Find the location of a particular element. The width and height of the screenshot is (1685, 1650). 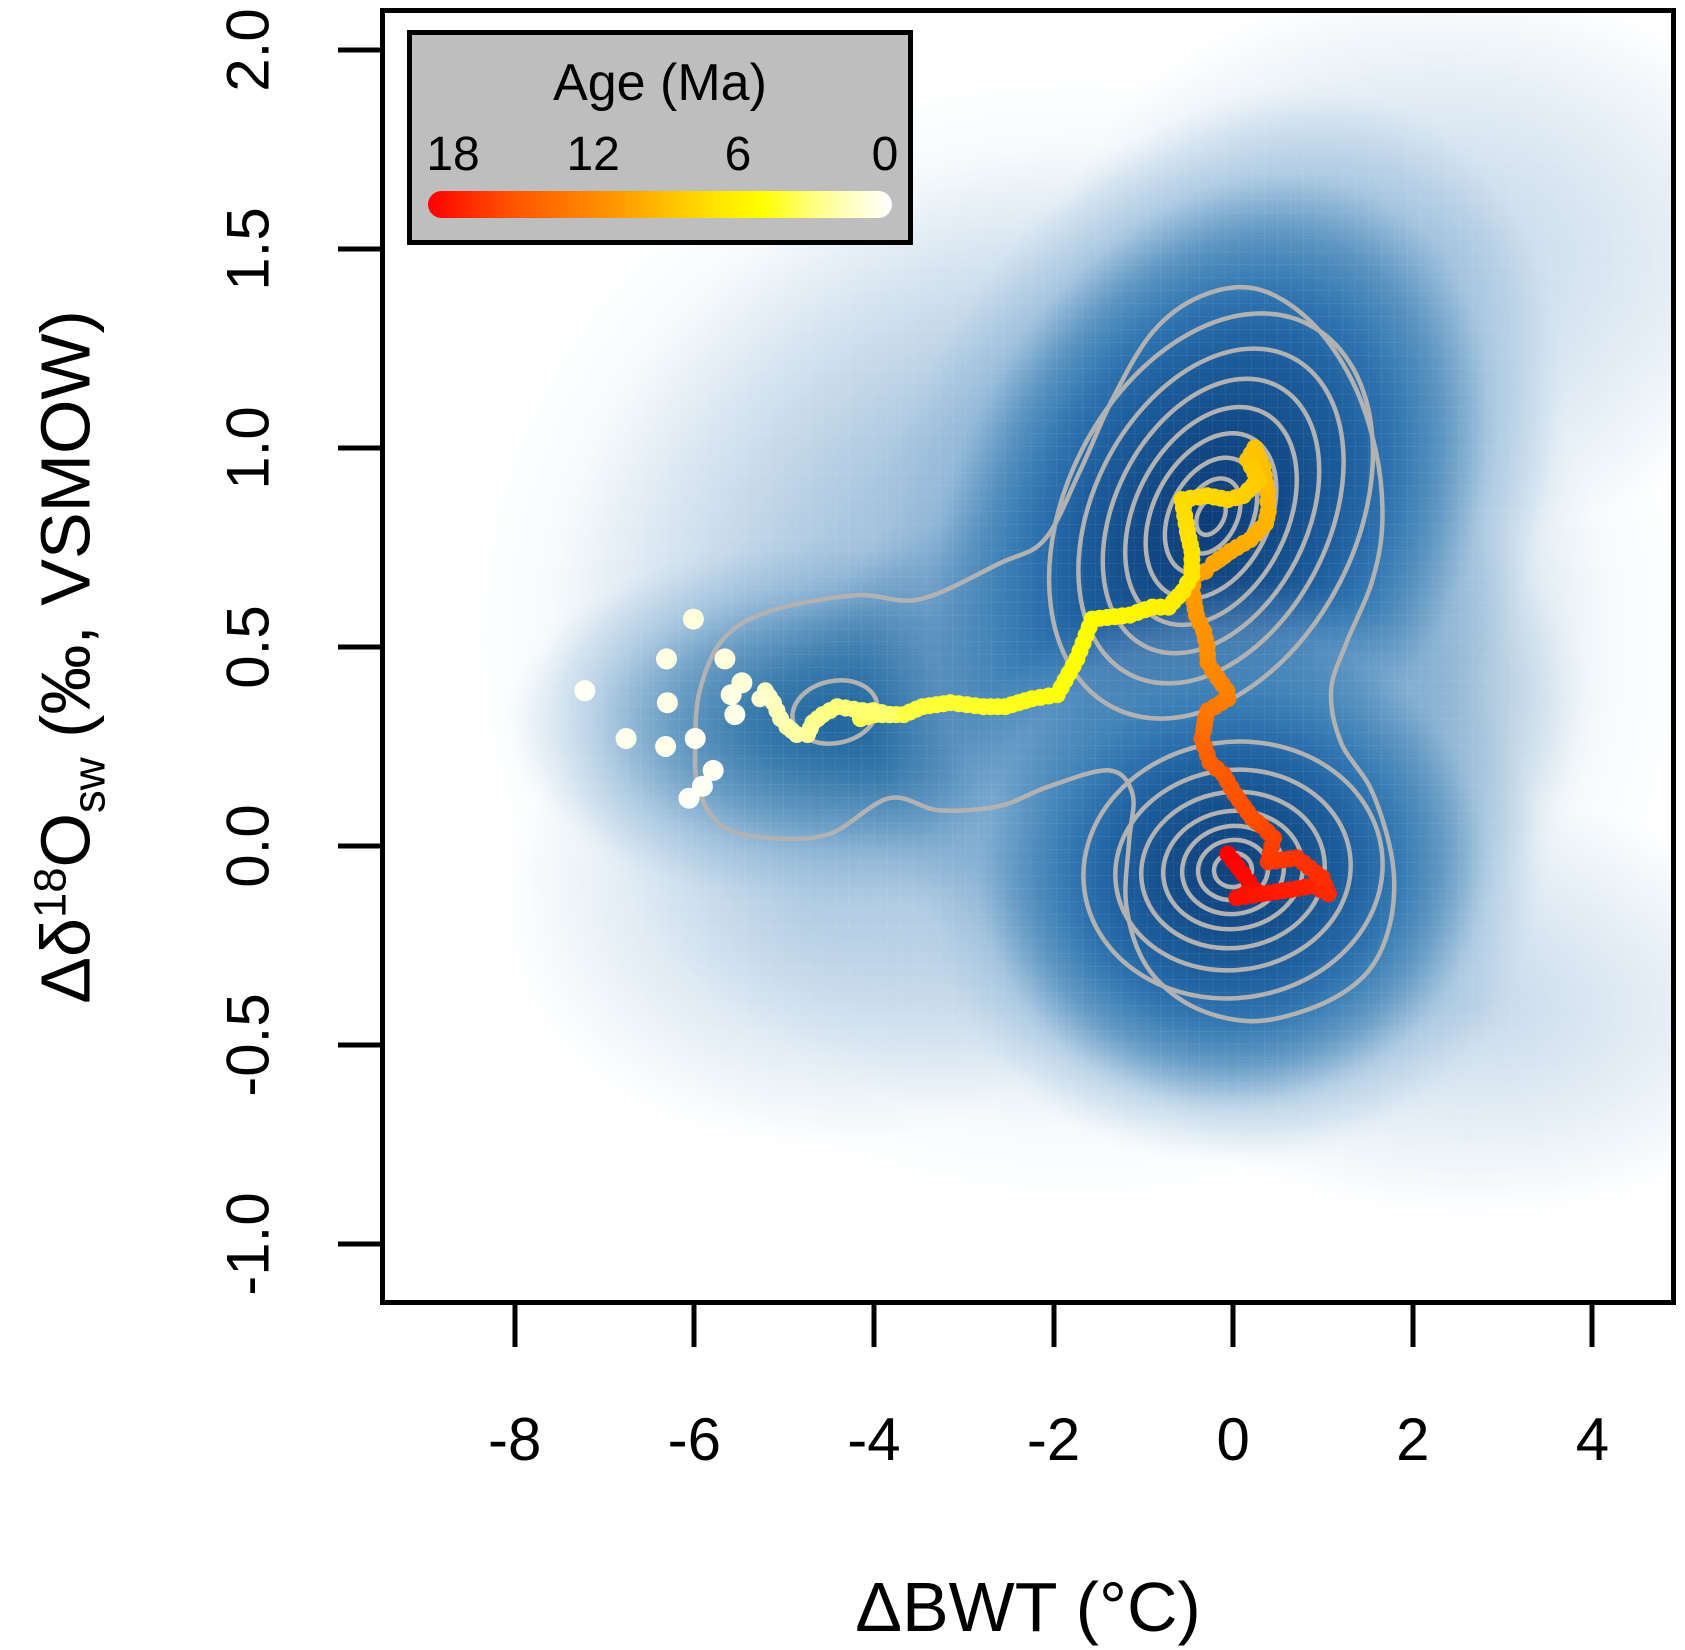

trajectory-layer is located at coordinates (955, 673).